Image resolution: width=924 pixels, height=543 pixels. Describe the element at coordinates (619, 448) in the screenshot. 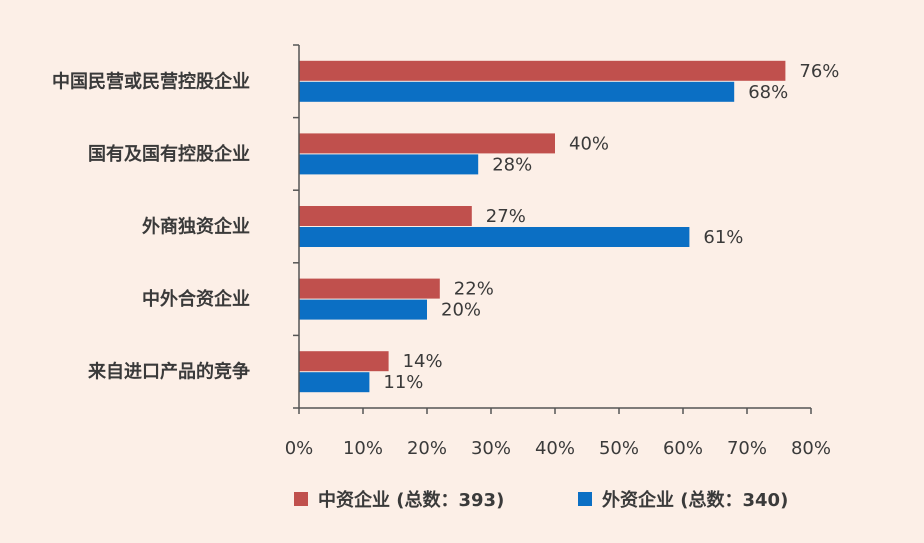

I see `x-tick-label: 50%` at that location.